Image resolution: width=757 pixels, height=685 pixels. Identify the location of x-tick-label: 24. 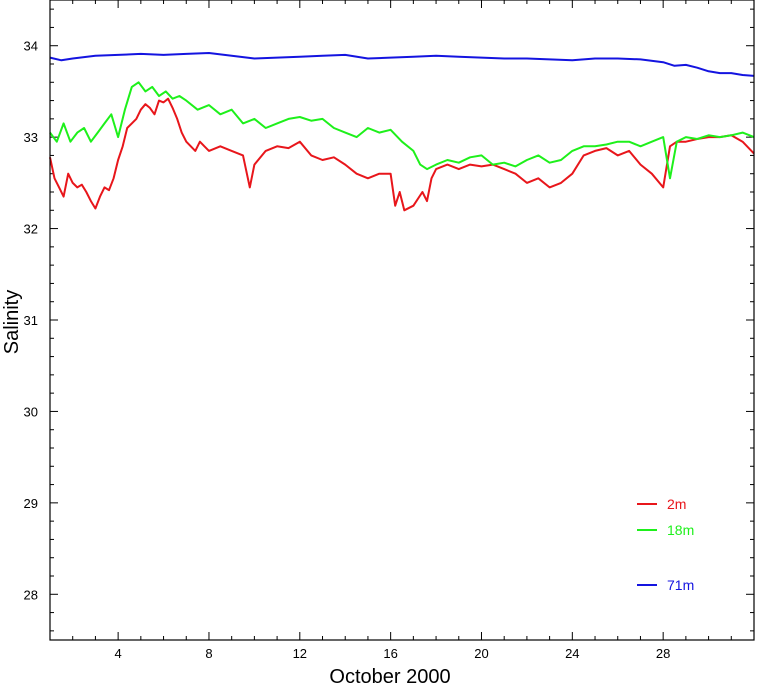
(572, 653).